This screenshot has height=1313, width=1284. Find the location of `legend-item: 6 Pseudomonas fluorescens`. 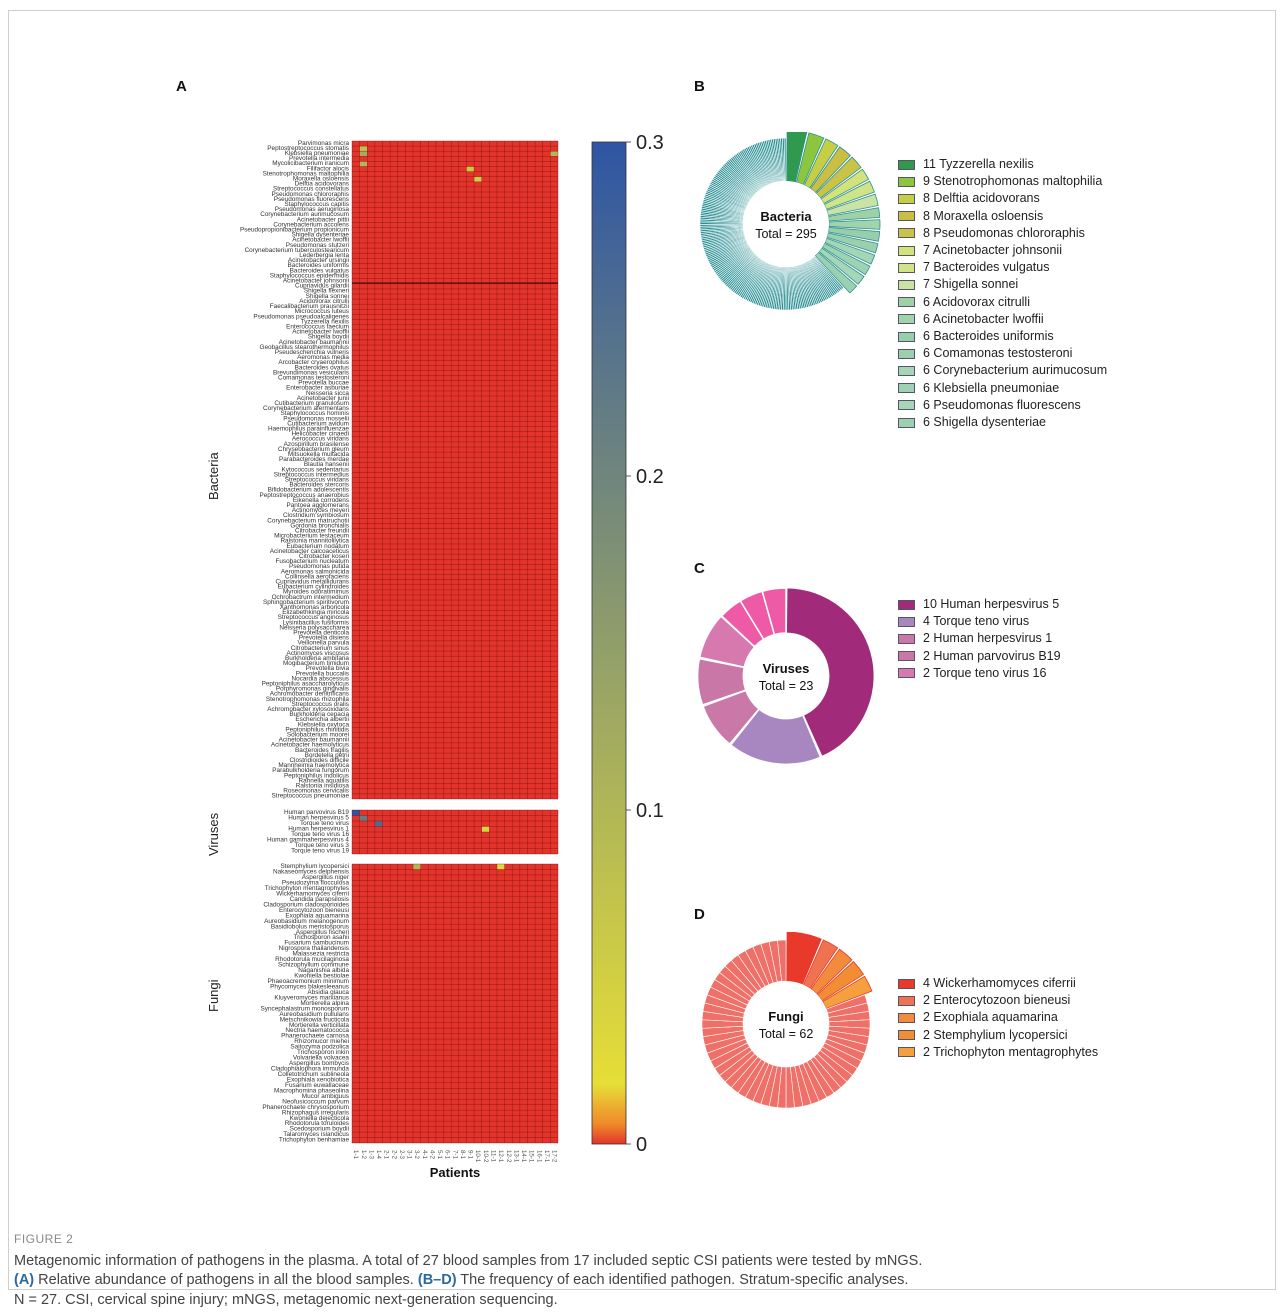

legend-item: 6 Pseudomonas fluorescens is located at coordinates (1002, 405).